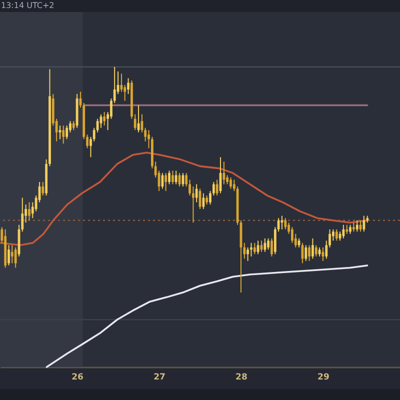 Image resolution: width=400 pixels, height=400 pixels. I want to click on text: 13:14 UTC+2, so click(27, 6).